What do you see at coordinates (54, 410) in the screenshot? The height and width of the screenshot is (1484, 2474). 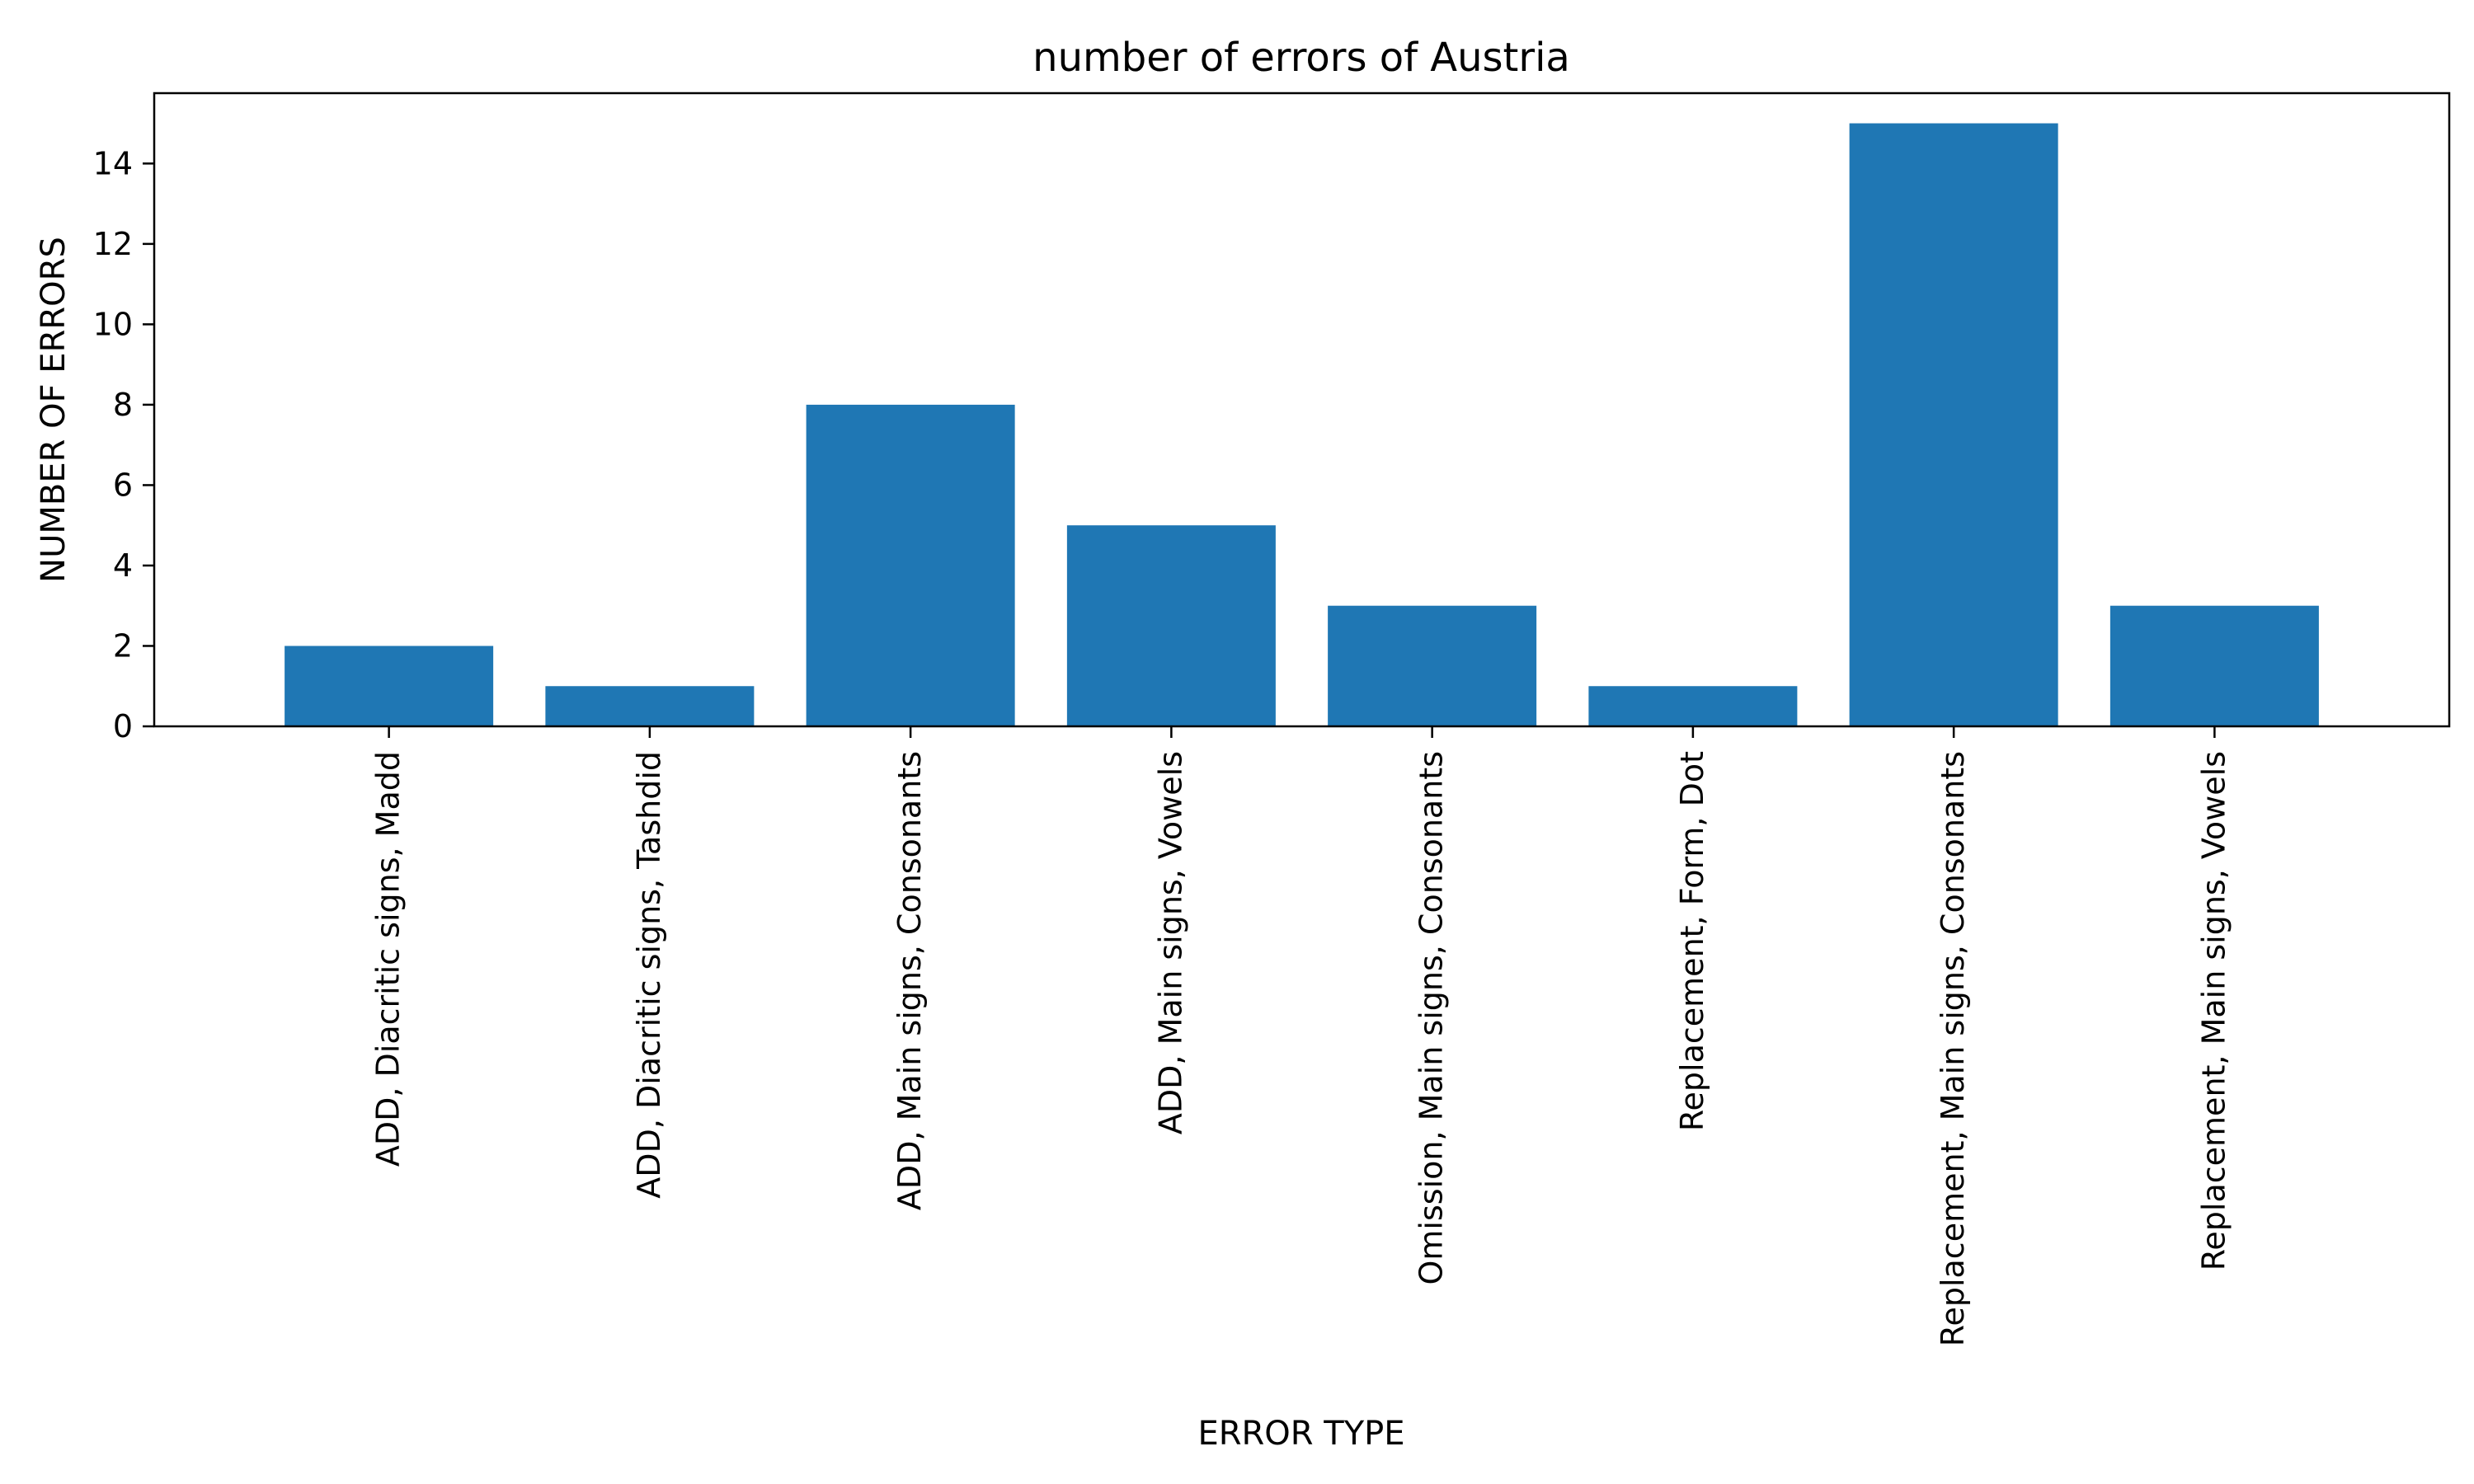 I see `y-axis-label: NUMBER OF ERRORS` at bounding box center [54, 410].